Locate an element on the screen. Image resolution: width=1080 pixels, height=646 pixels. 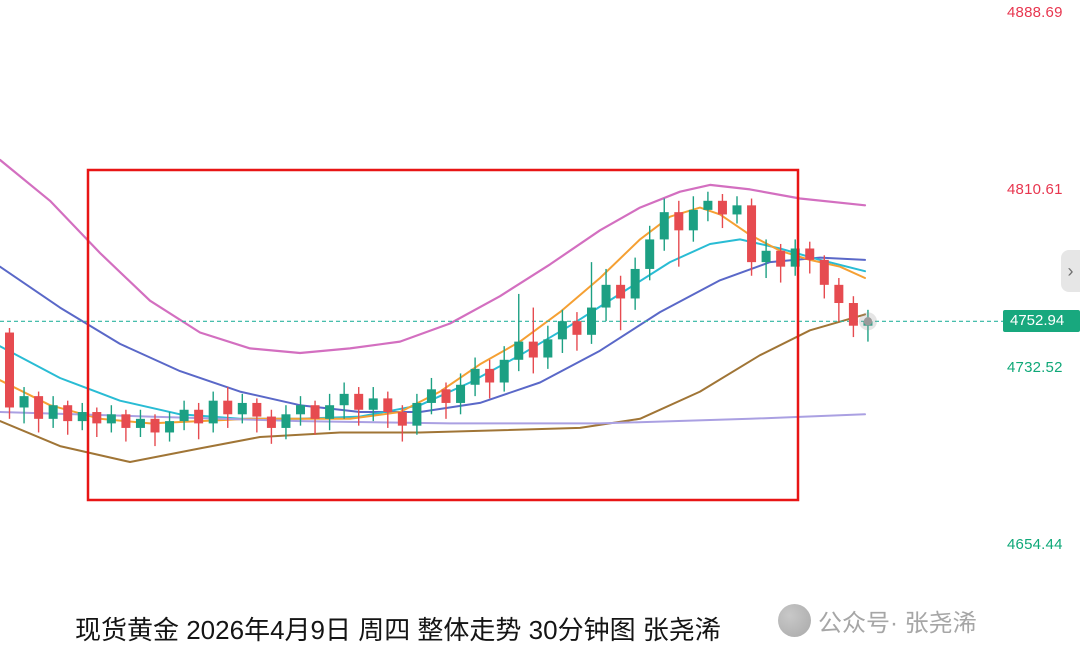
price-axis-label: 4810.61 is located at coordinates (1035, 190).